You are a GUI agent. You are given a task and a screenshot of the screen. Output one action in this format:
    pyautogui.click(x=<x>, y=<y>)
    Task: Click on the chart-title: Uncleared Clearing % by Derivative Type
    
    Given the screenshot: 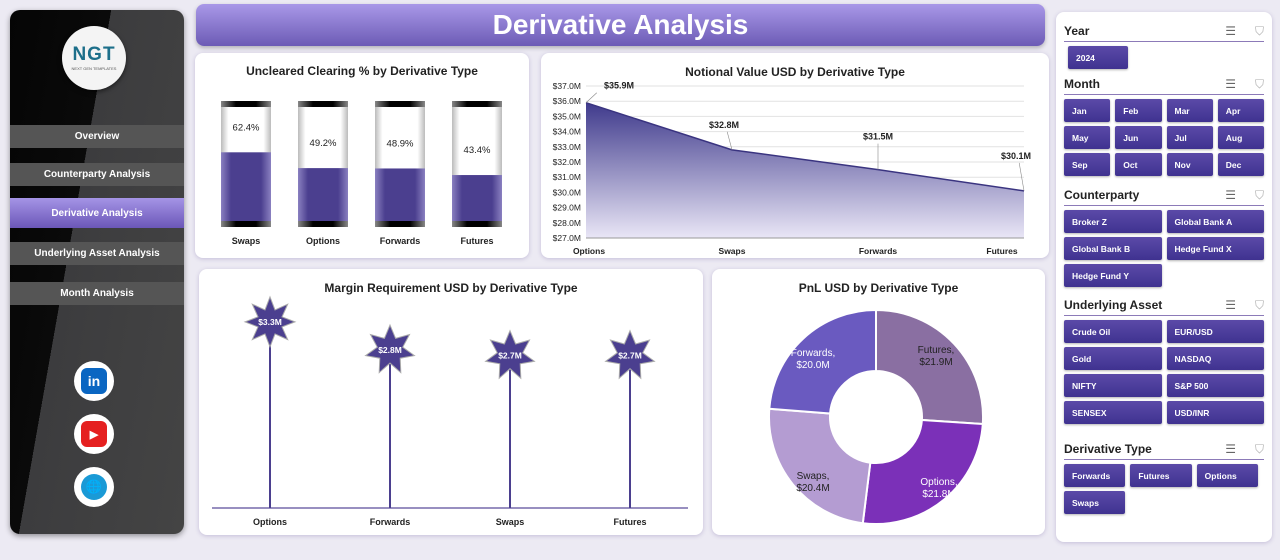 What is the action you would take?
    pyautogui.click(x=362, y=71)
    